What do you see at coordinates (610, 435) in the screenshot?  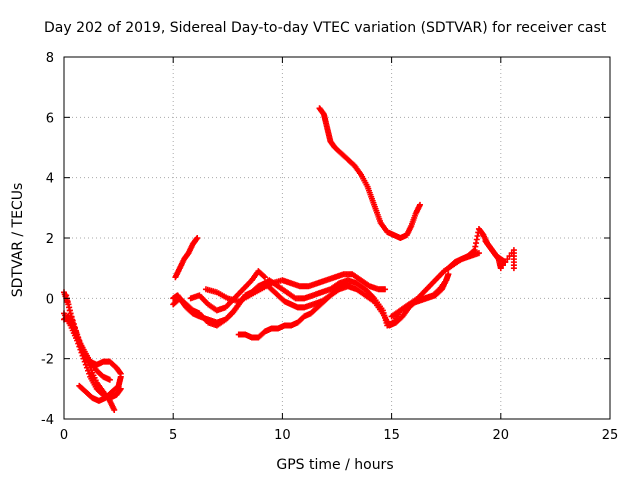 I see `x-tick-label: 25` at bounding box center [610, 435].